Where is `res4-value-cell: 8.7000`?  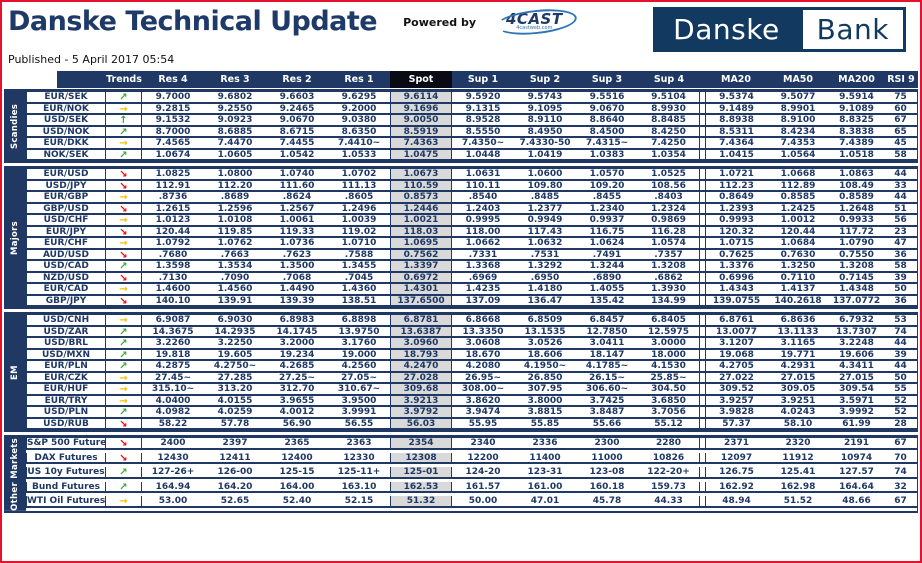
res4-value-cell: 8.7000 is located at coordinates (173, 132).